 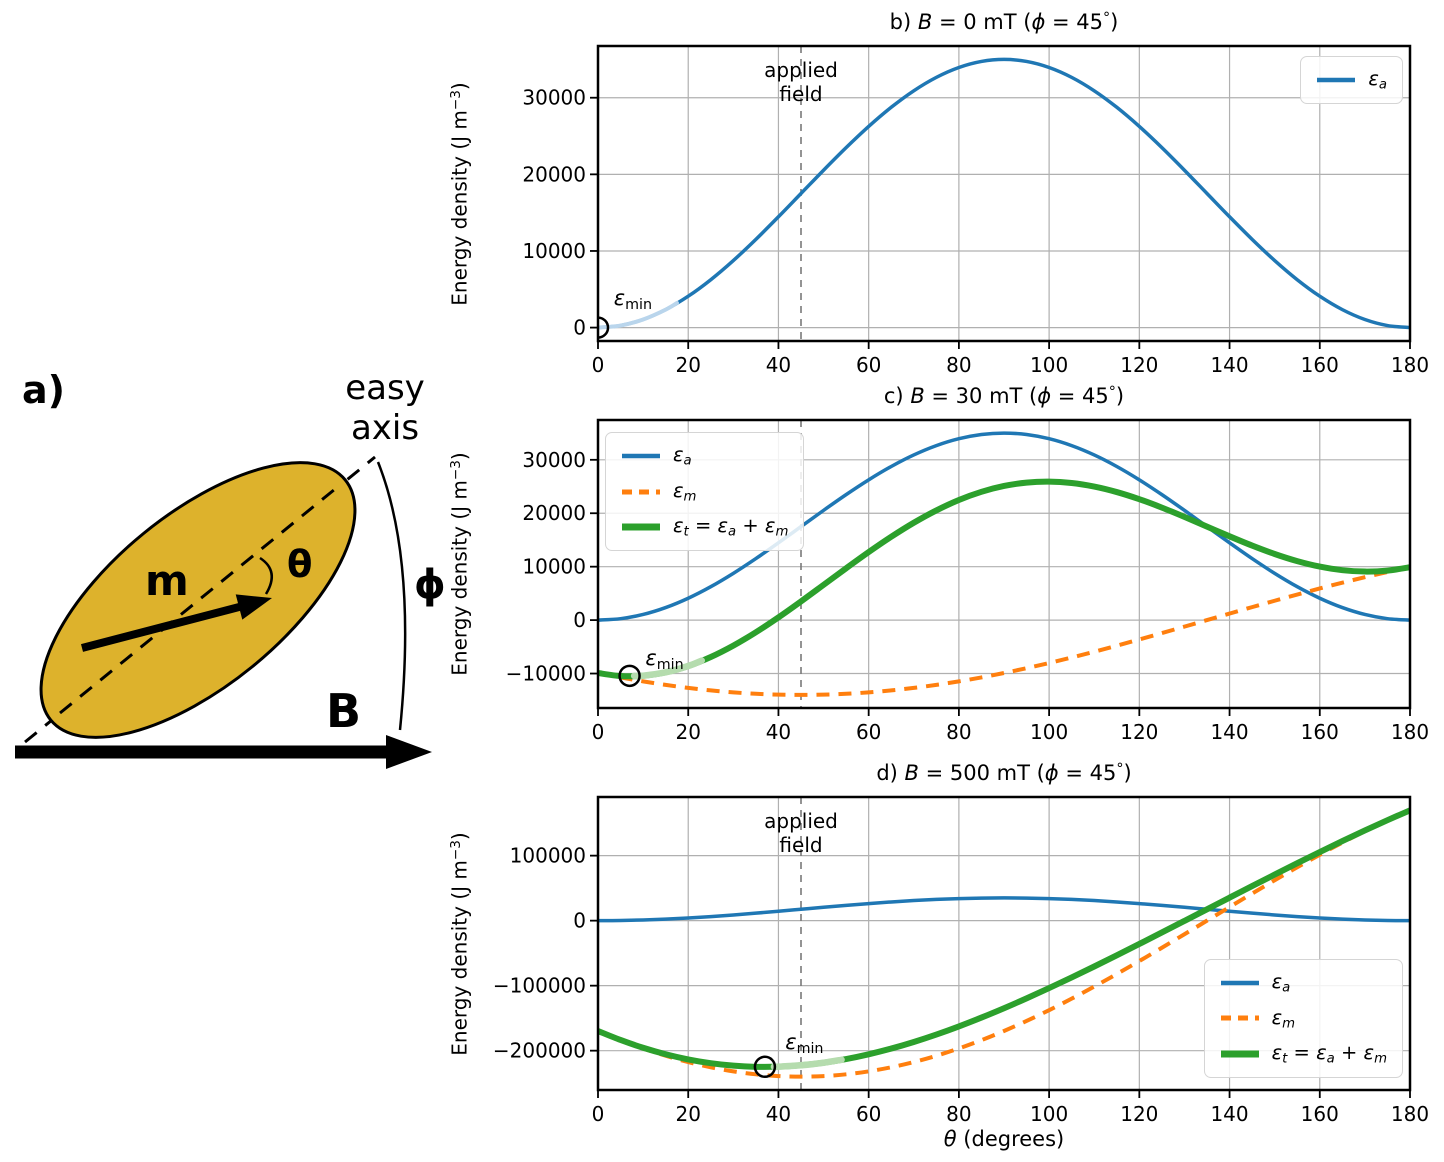 I want to click on text-fragment: °, so click(x=1120, y=769).